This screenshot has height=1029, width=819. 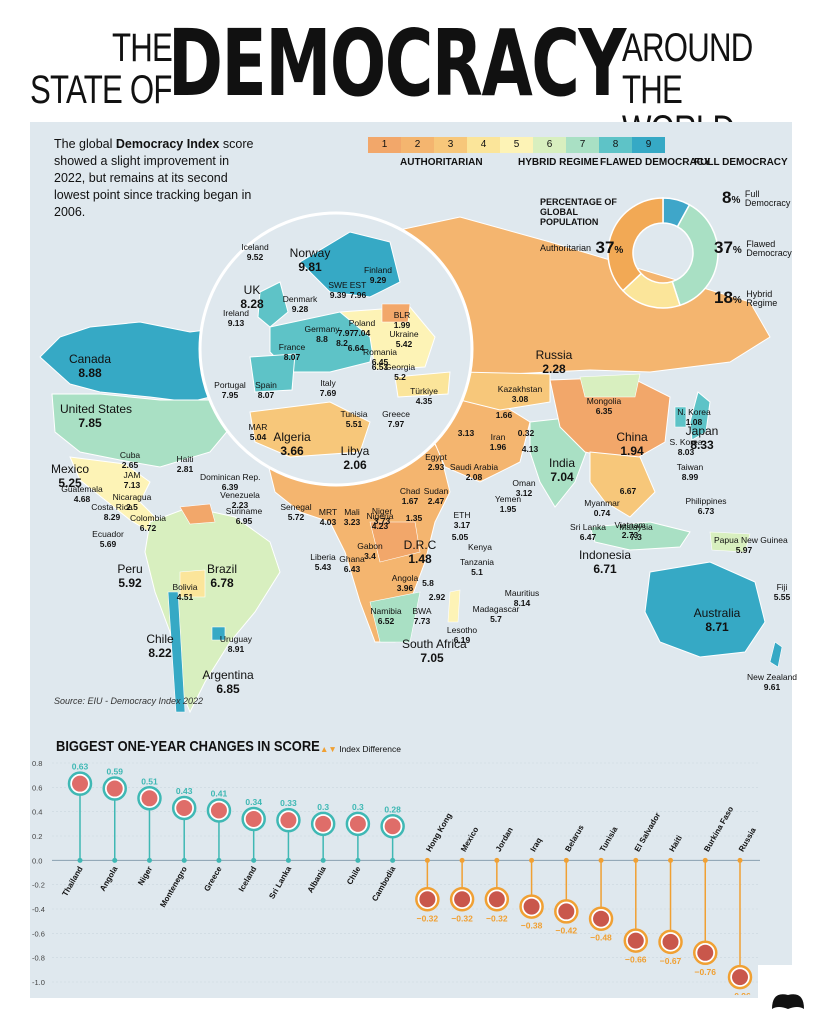 I want to click on map-label-value-35: 6.64, so click(x=356, y=348).